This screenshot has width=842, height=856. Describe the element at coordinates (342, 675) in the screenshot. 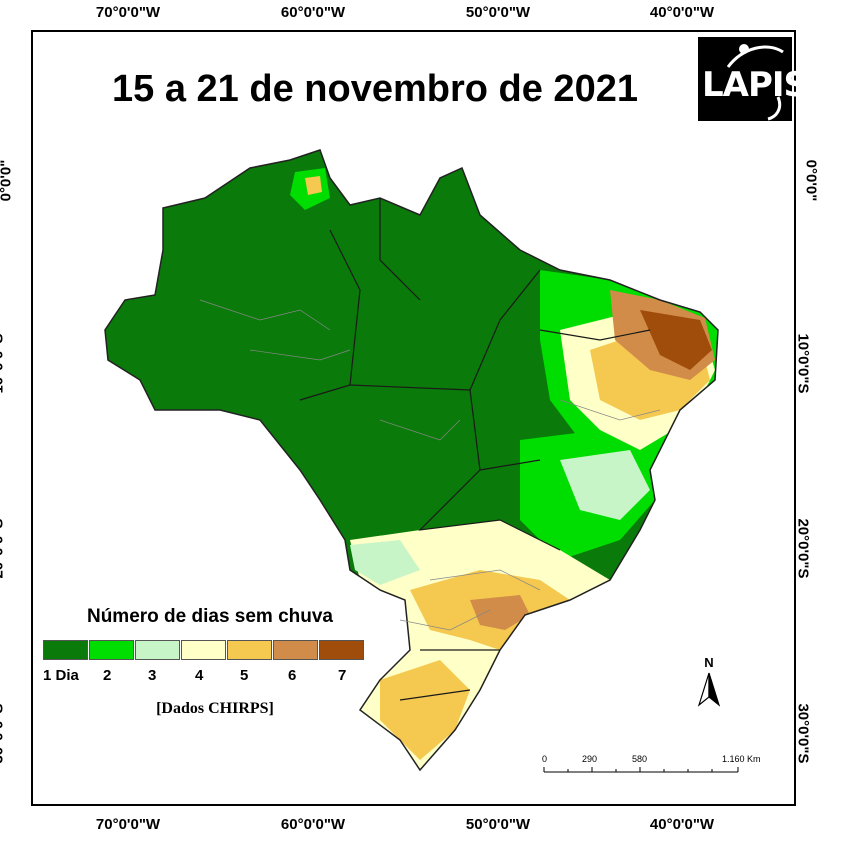

I see `legend-class-label: 7` at that location.